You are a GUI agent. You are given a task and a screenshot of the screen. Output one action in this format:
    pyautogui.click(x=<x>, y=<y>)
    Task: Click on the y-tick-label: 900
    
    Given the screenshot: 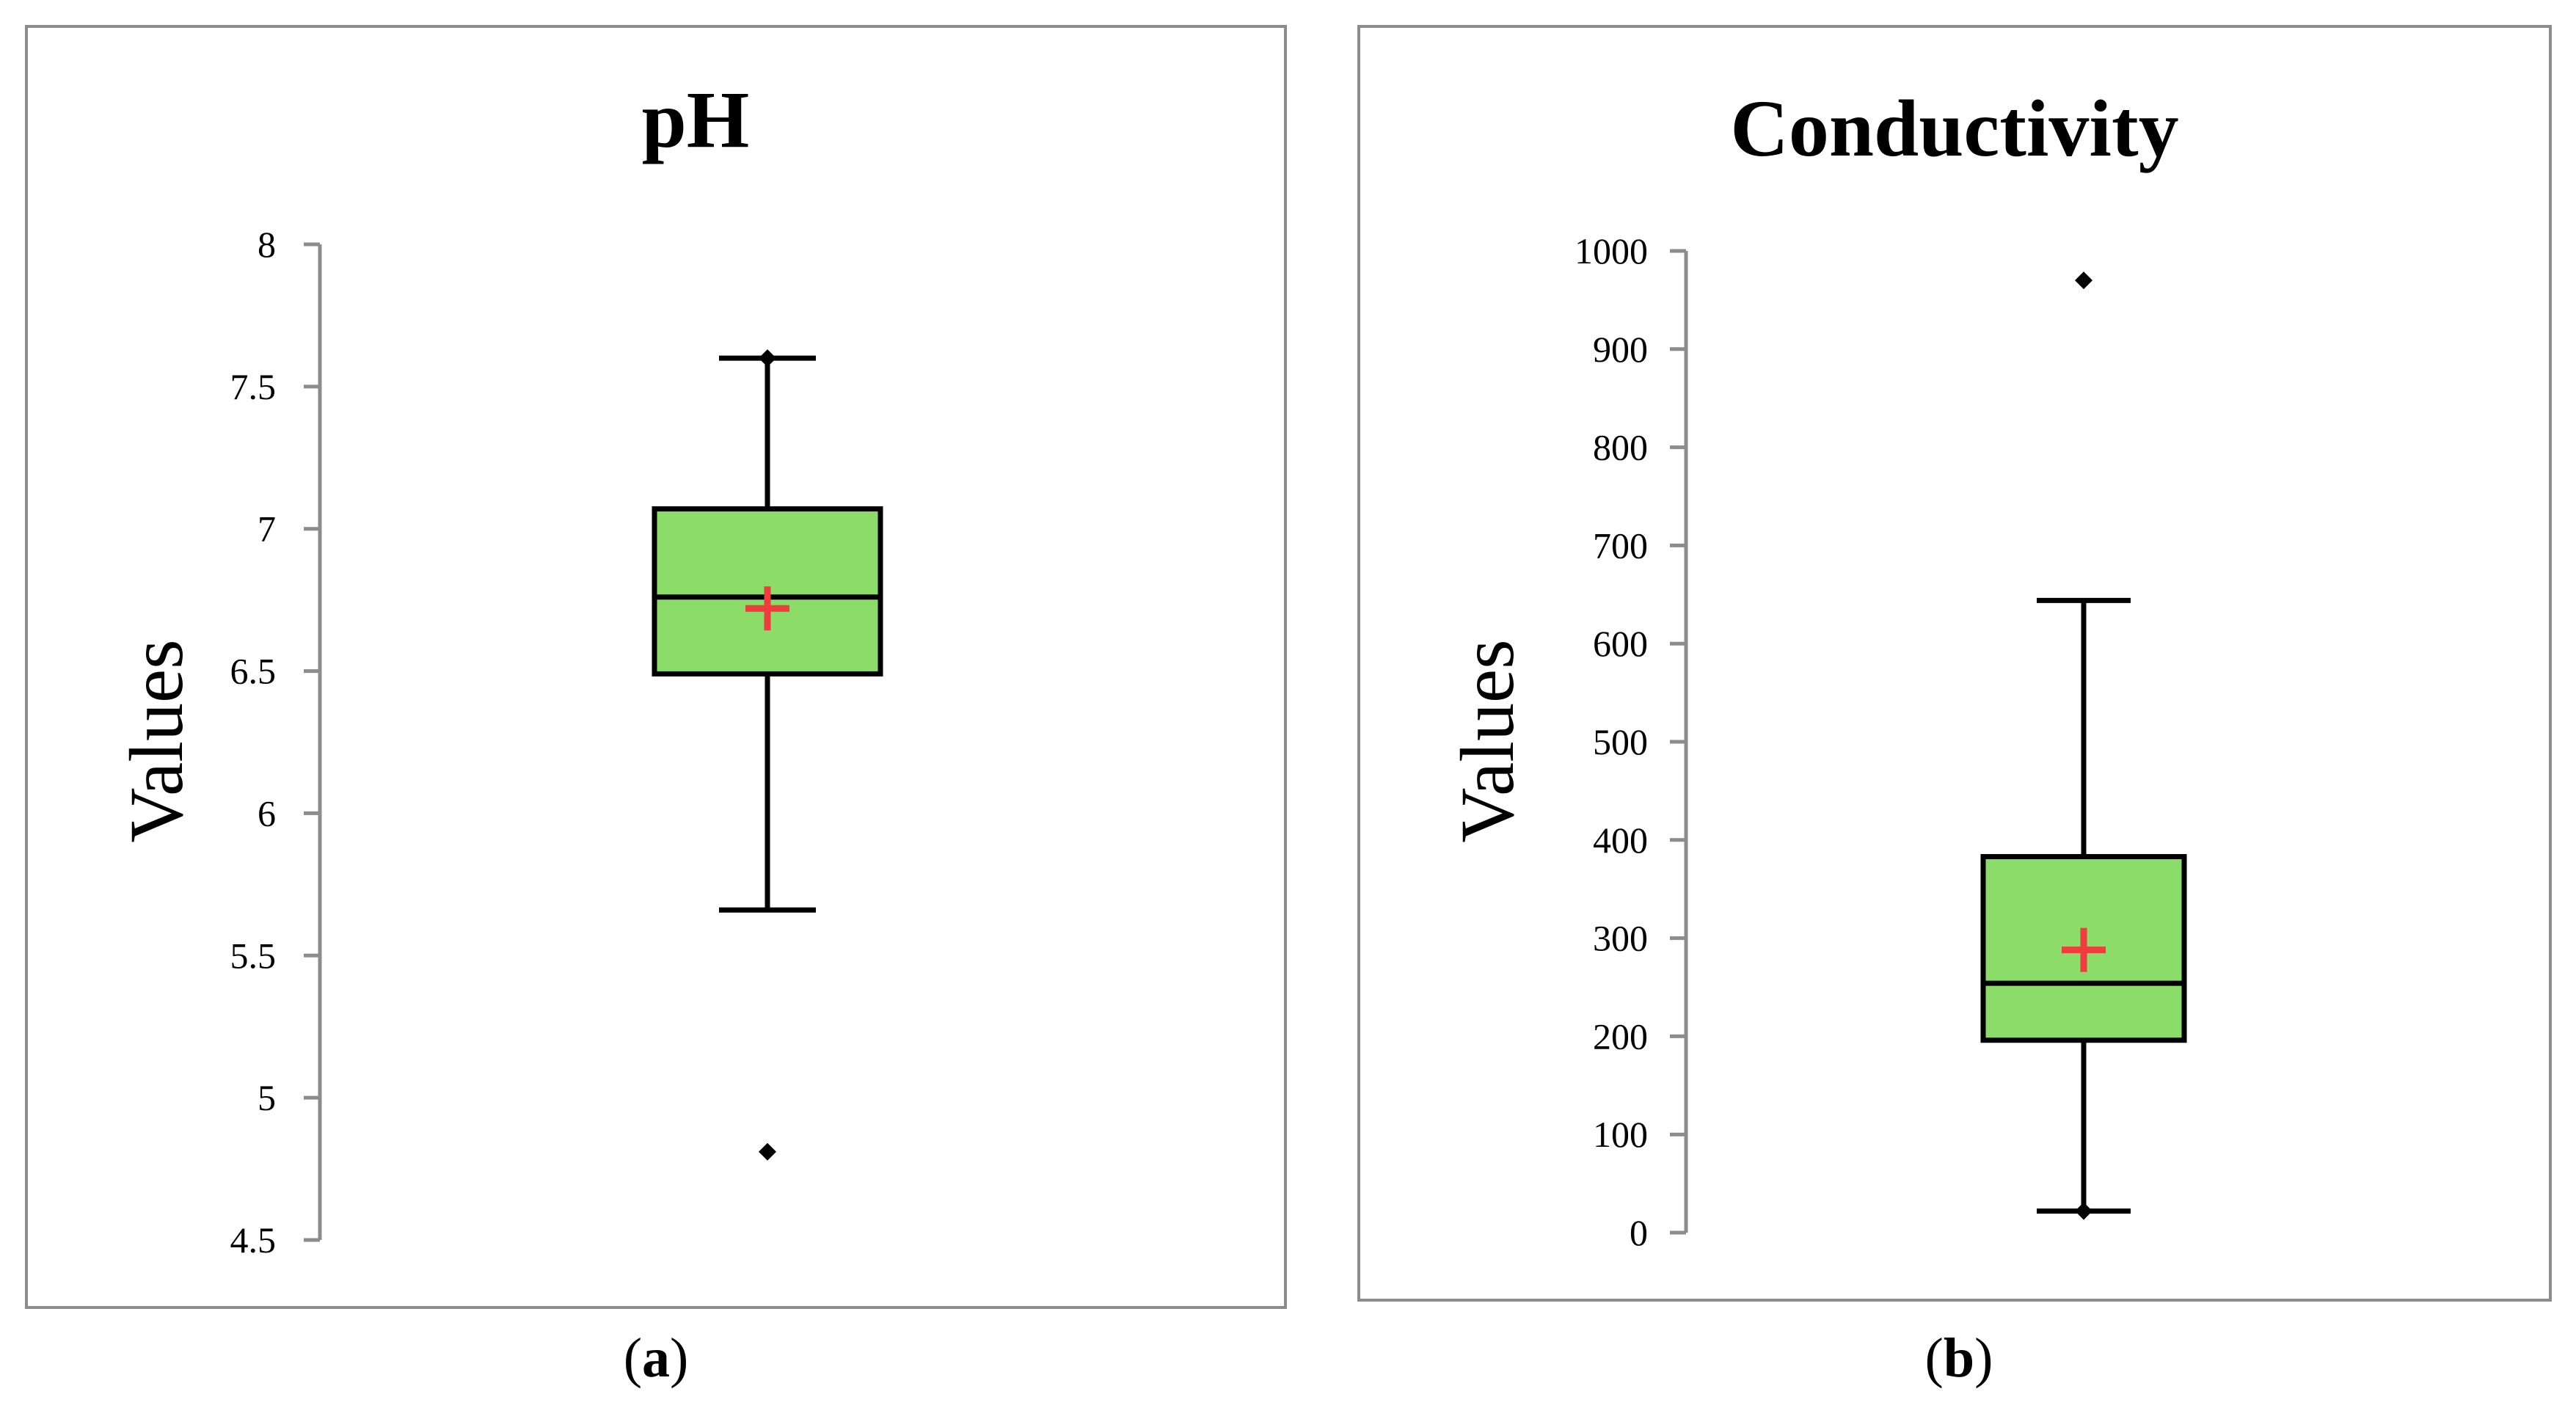 What is the action you would take?
    pyautogui.click(x=1621, y=349)
    